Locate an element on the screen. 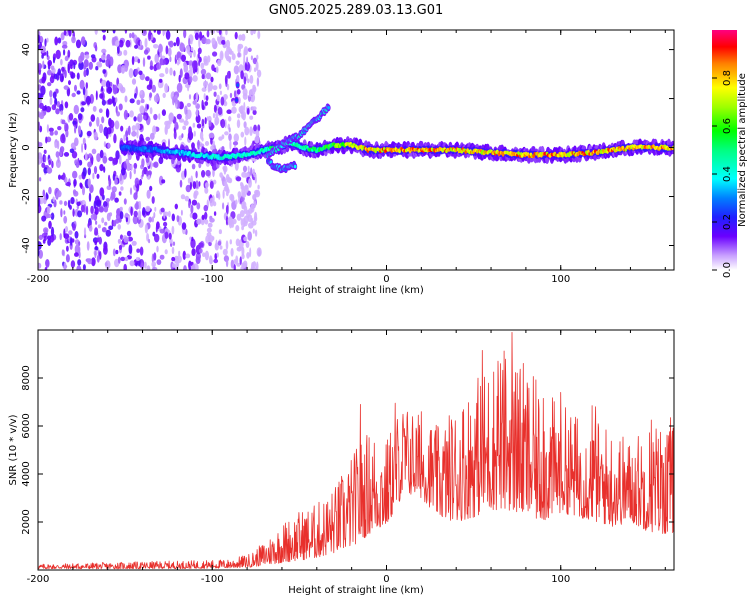 This screenshot has width=750, height=600. y-tick-label: 40 is located at coordinates (26, 49).